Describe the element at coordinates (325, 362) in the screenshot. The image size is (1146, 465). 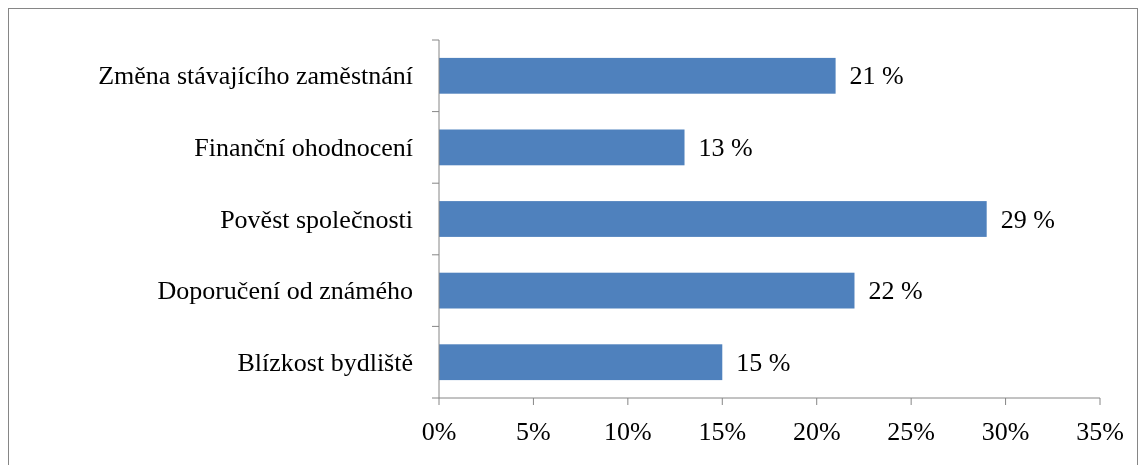
I see `y-tick-label: Blízkost bydliště` at that location.